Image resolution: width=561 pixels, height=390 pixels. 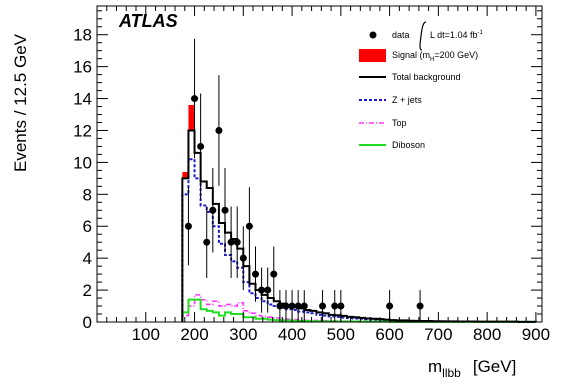 I want to click on legend-signal-swatch, so click(x=372, y=55).